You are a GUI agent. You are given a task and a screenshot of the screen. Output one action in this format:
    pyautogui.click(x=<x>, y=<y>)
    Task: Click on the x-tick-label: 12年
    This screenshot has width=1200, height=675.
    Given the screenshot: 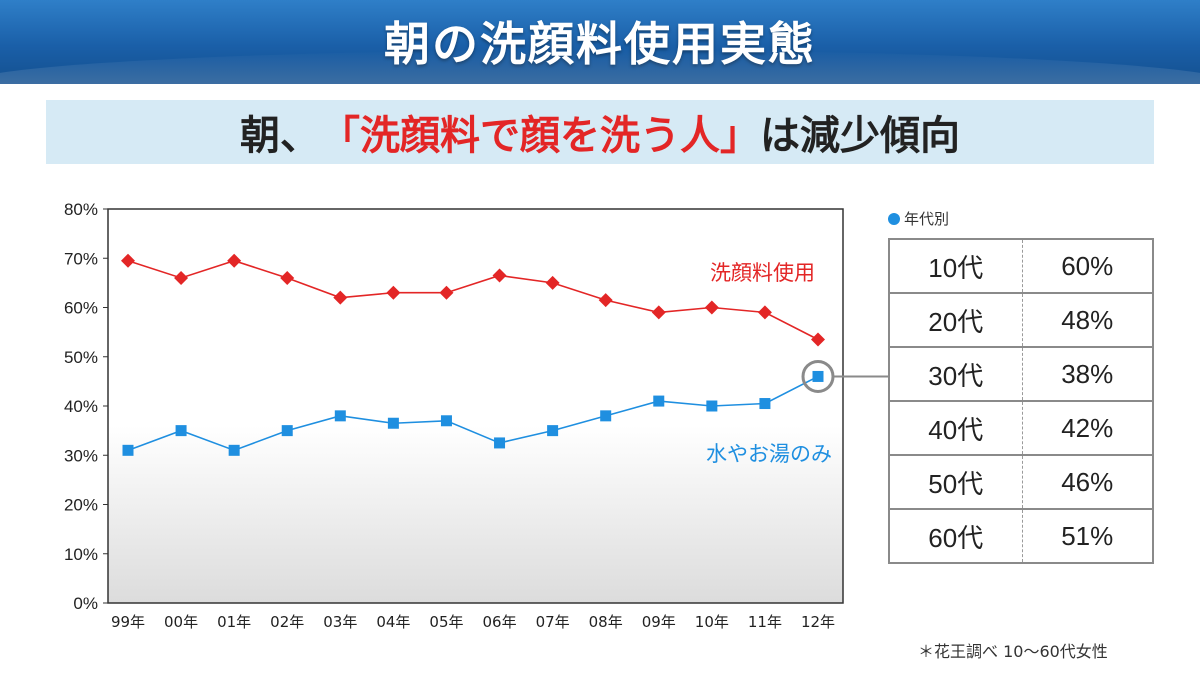 What is the action you would take?
    pyautogui.click(x=818, y=622)
    